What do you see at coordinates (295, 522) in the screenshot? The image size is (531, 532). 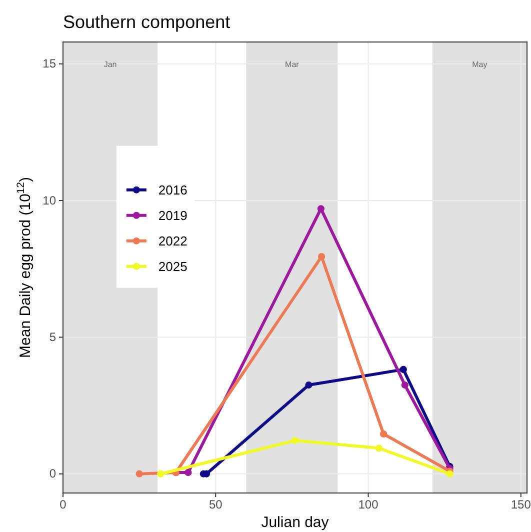 I see `x-axis-title: Julian day` at bounding box center [295, 522].